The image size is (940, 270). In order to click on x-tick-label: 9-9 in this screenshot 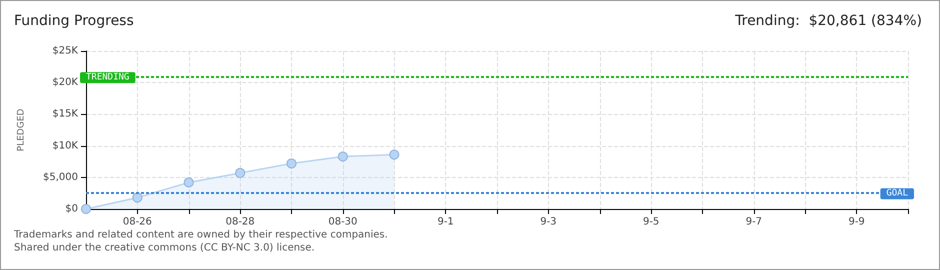, I will do `click(856, 222)`.